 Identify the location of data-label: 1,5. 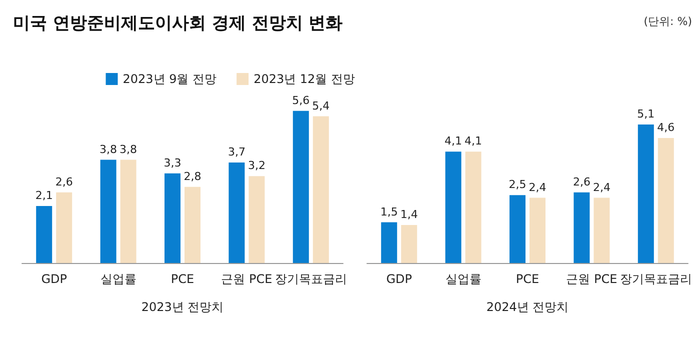
(389, 211).